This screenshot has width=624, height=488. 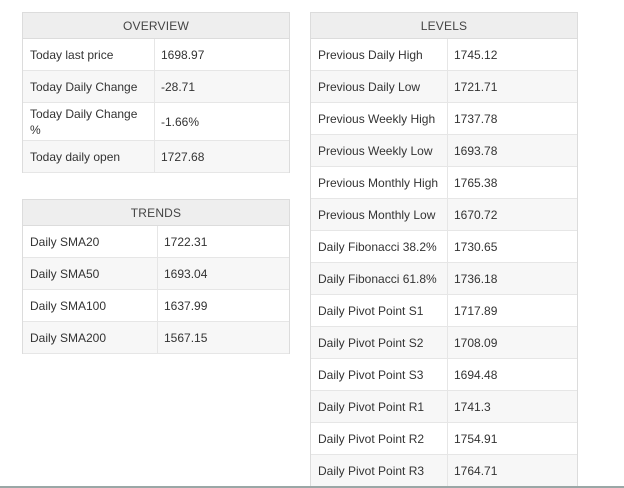 I want to click on table-row: Daily Pivot Point R3 1764.71, so click(x=444, y=470).